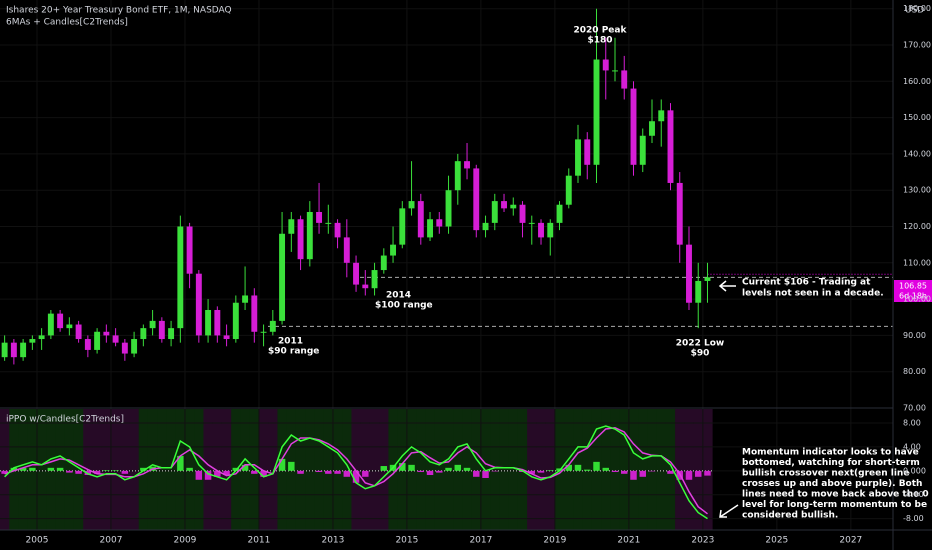 This screenshot has width=932, height=550. I want to click on note-line: bullish crossover next(green line, so click(825, 474).